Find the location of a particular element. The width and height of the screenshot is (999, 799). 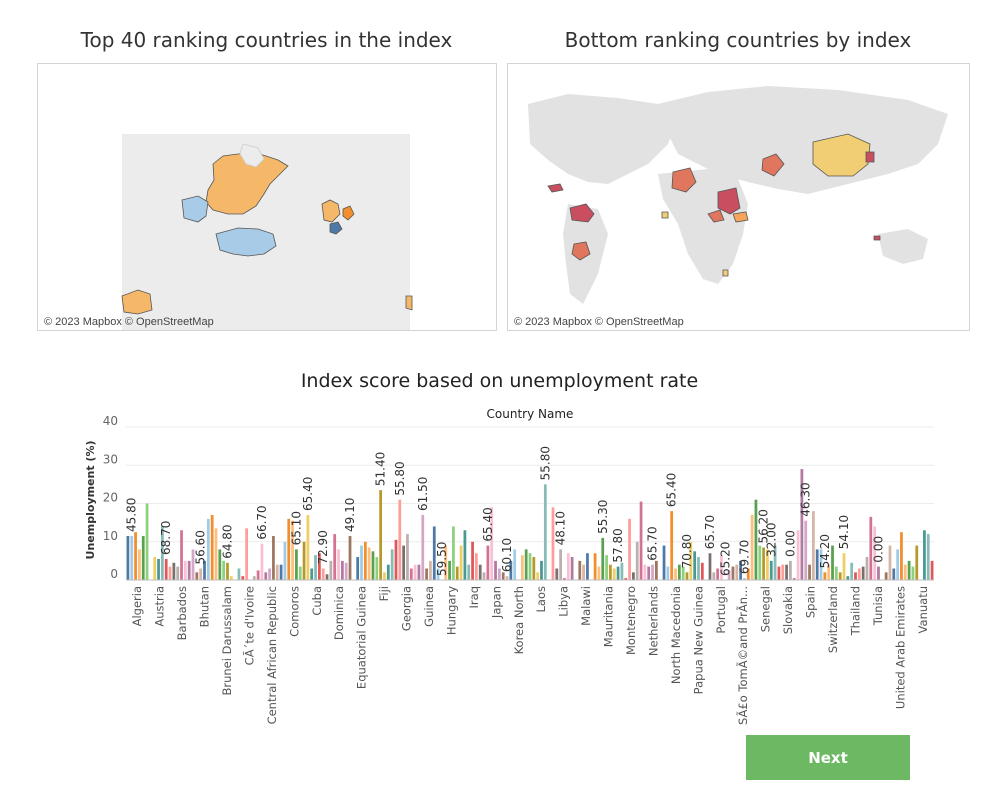

x-tick-label: Japan is located at coordinates (496, 602).